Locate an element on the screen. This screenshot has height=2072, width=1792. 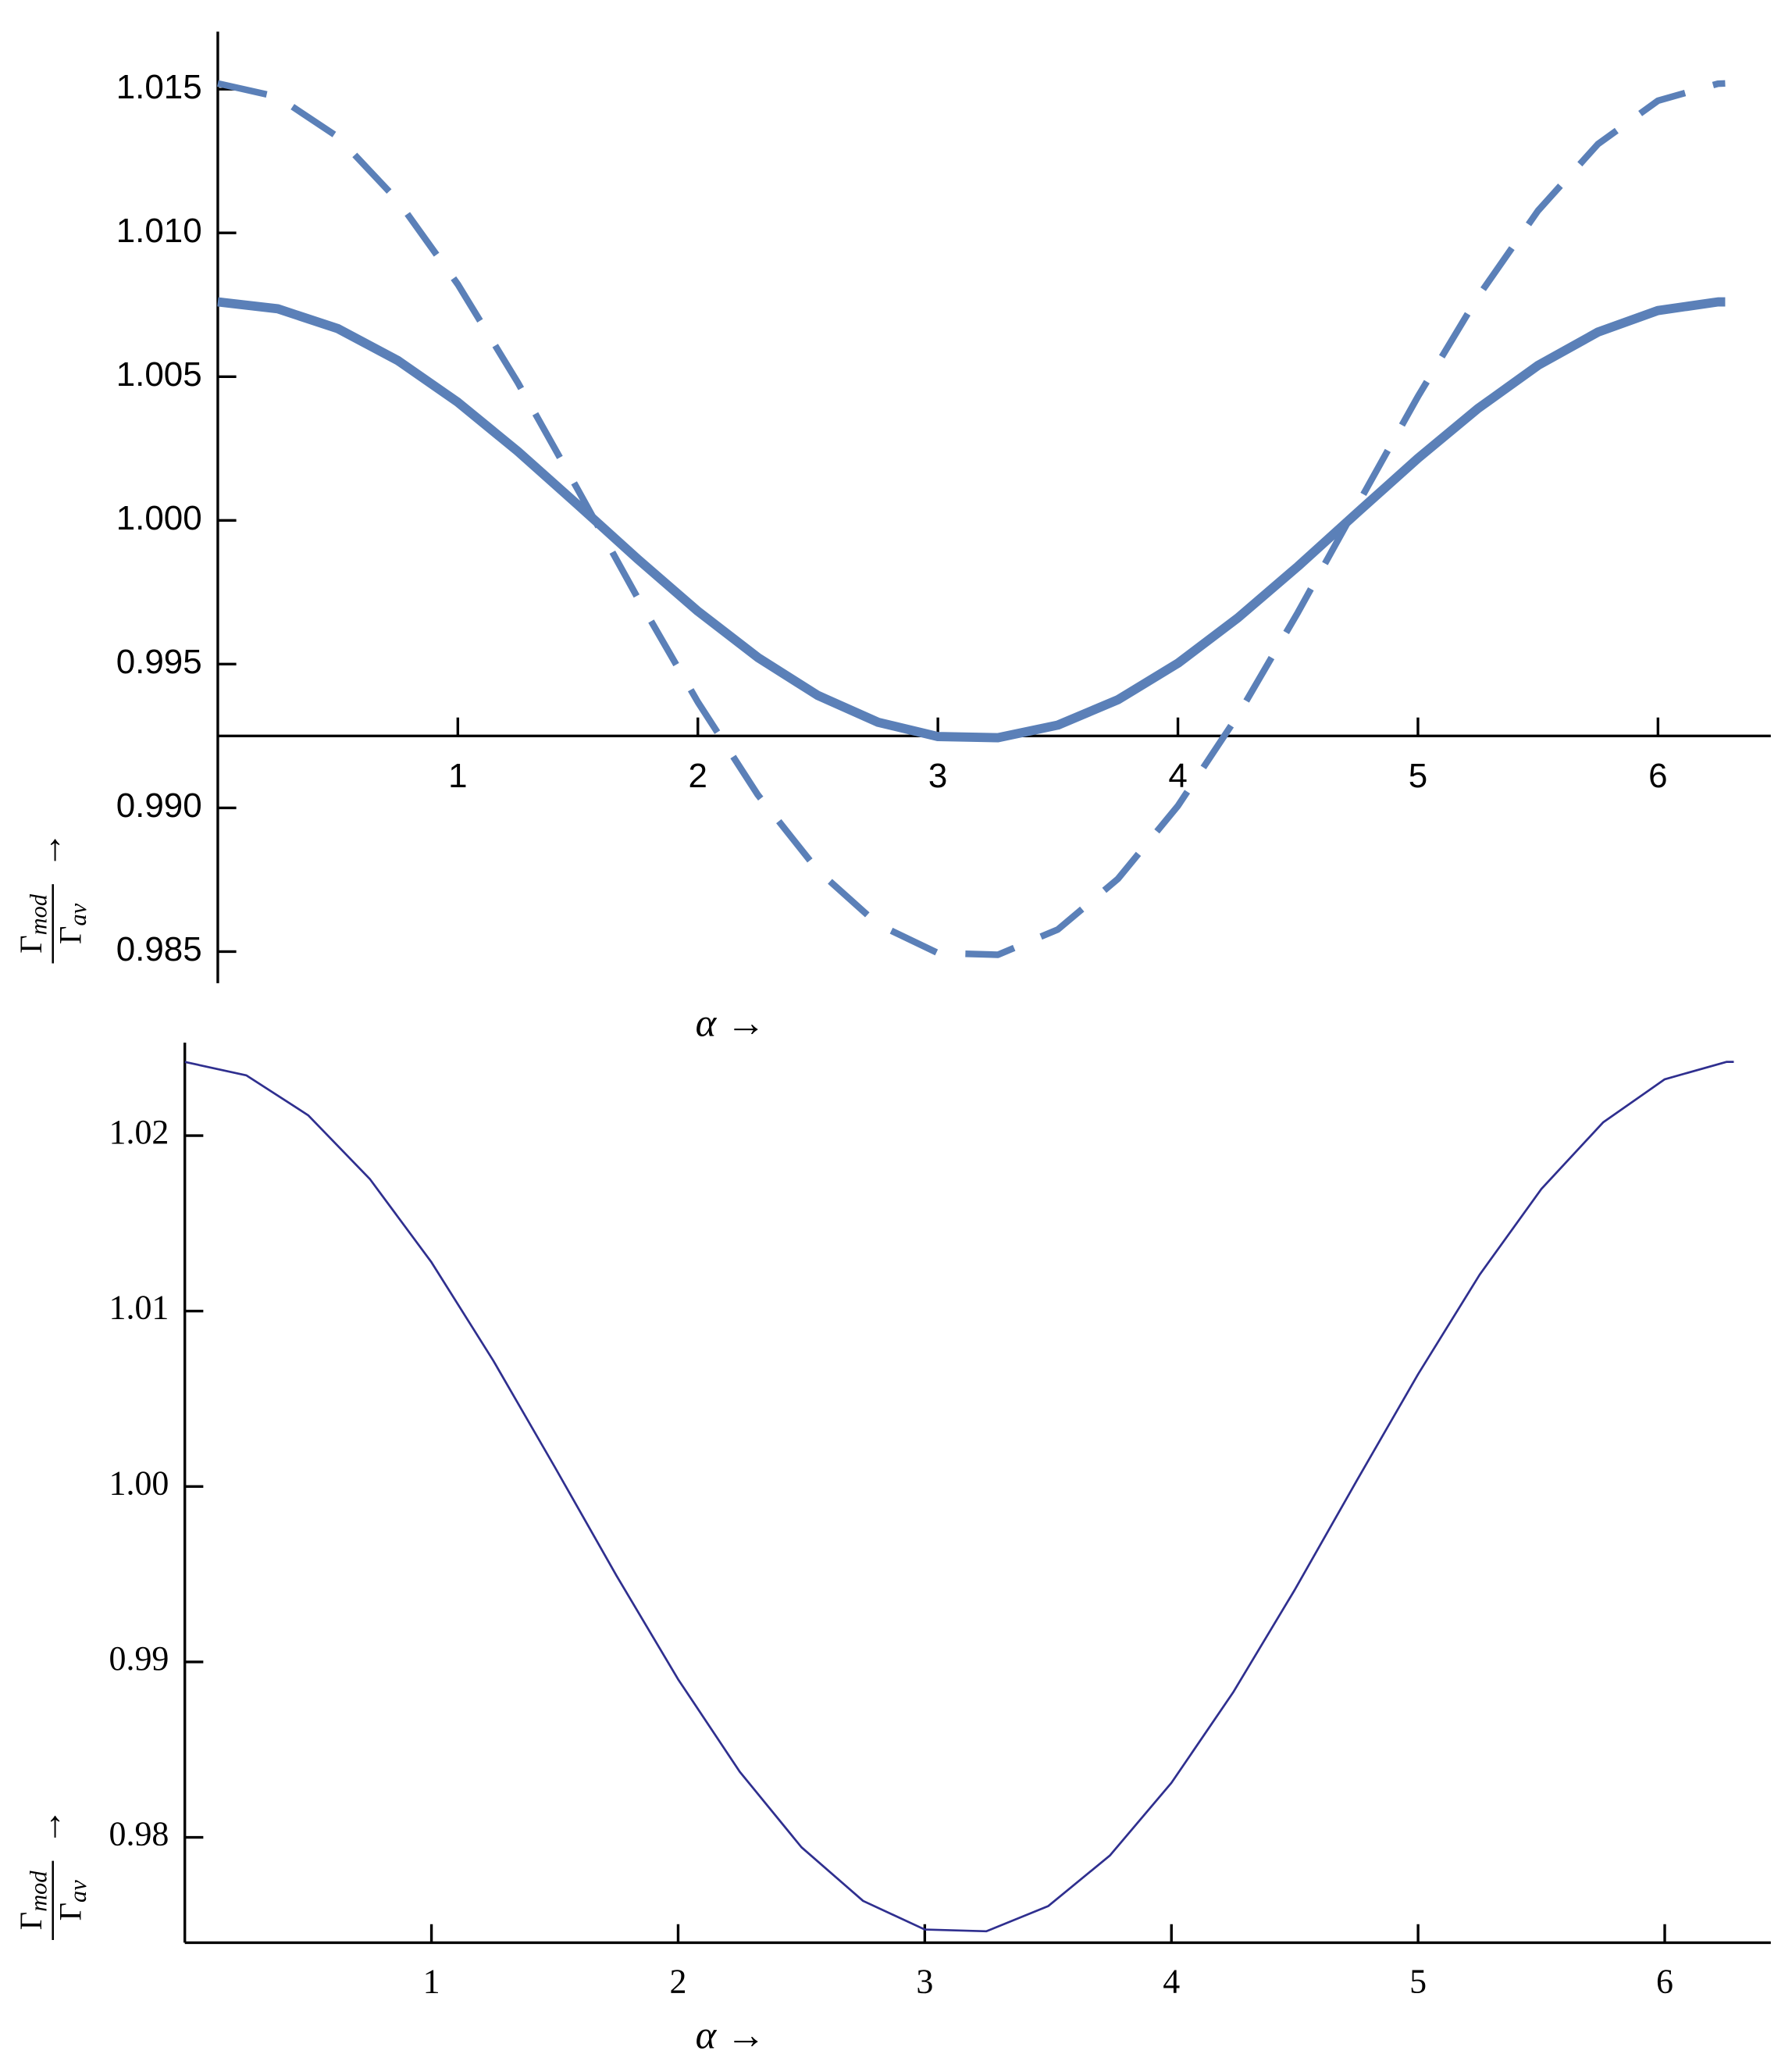
y-tick-label: 1.01 is located at coordinates (139, 1308).